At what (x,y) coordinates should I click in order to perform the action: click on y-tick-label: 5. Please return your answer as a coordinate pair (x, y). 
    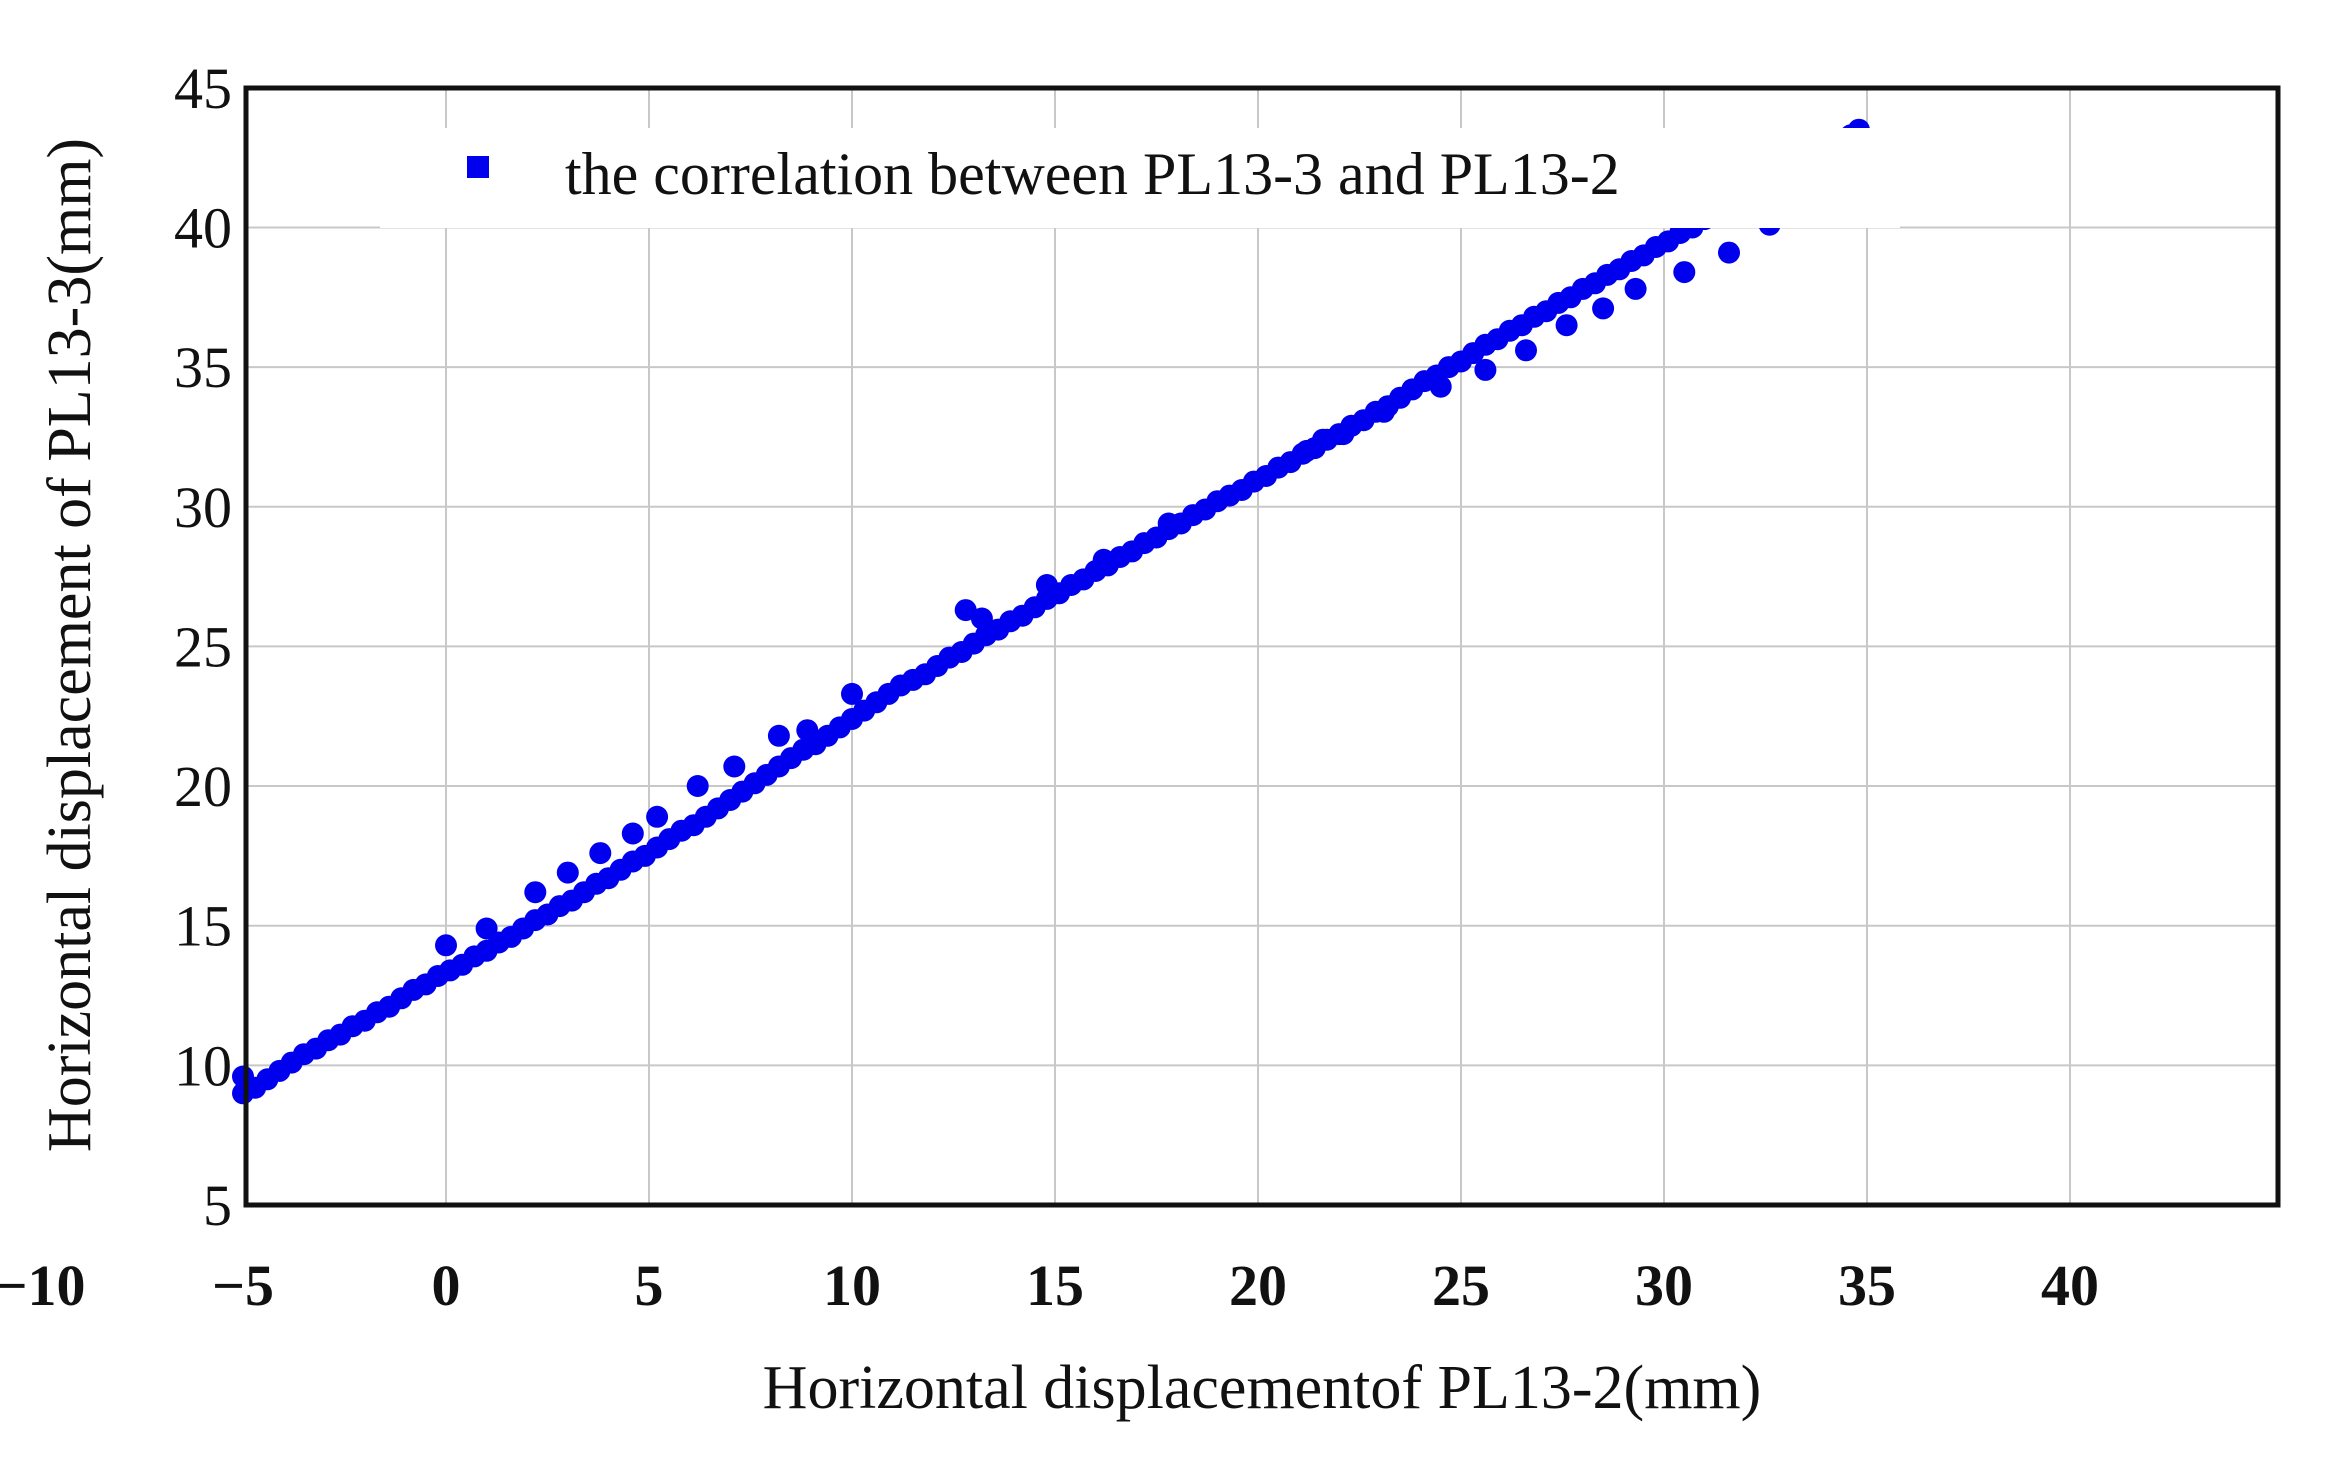
    Looking at the image, I should click on (217, 1205).